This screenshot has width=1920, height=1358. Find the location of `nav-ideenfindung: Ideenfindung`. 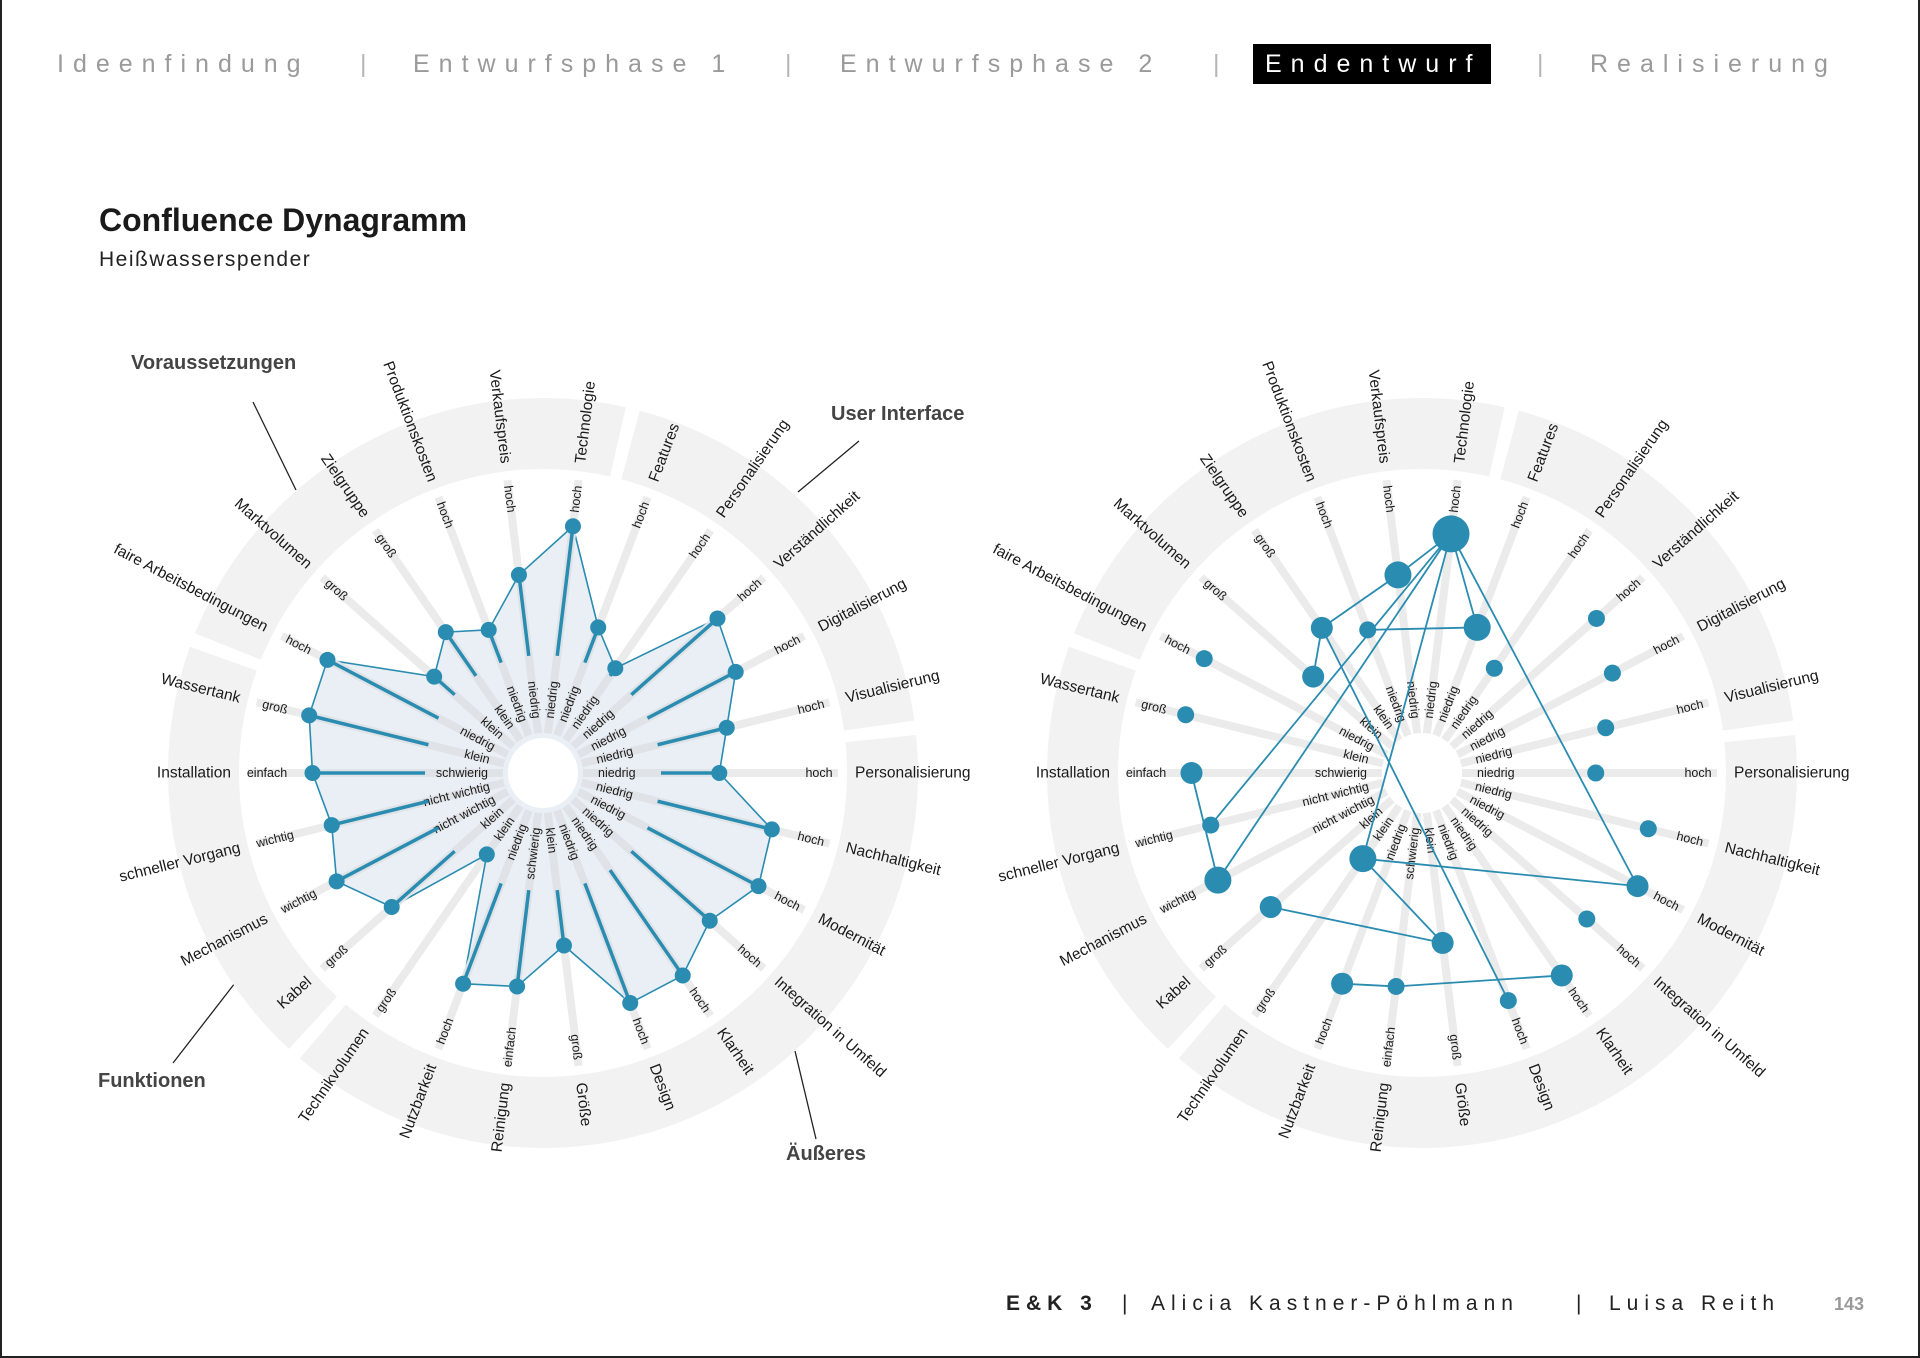

nav-ideenfindung: Ideenfindung is located at coordinates (183, 64).